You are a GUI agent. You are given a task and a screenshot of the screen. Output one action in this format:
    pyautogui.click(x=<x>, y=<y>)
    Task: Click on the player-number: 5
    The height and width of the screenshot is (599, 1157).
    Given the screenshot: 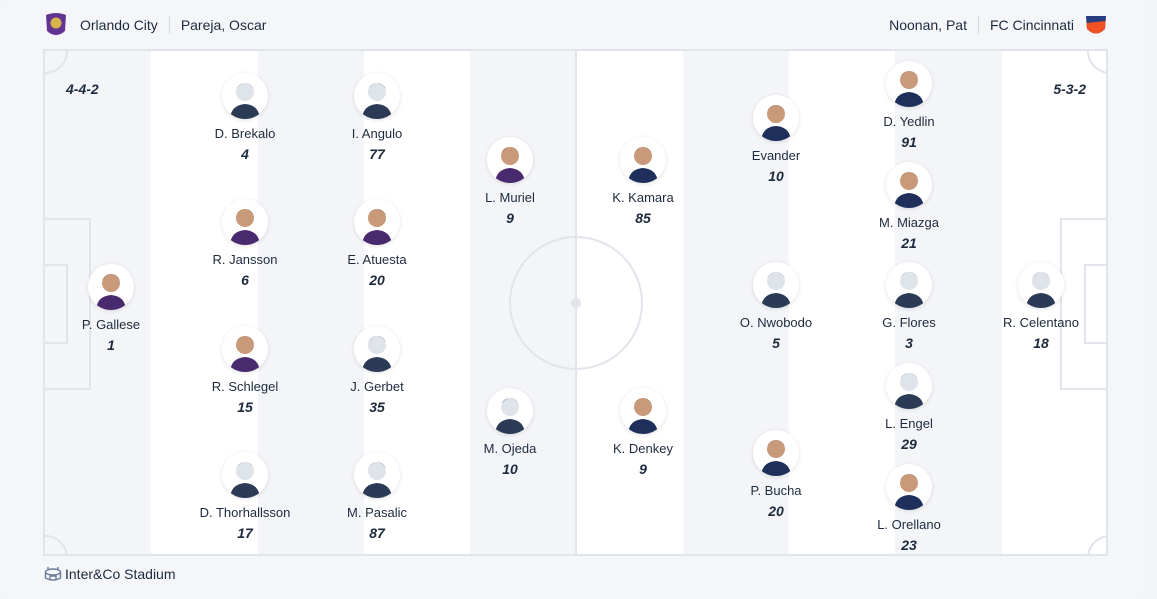 What is the action you would take?
    pyautogui.click(x=776, y=343)
    